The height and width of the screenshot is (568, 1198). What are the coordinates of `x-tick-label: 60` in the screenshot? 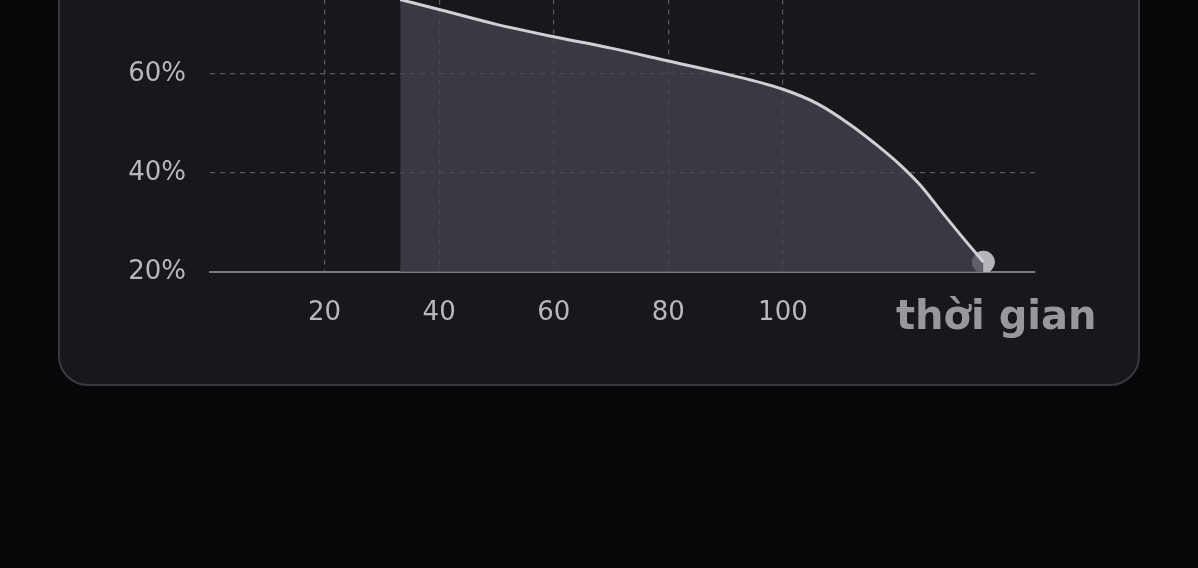 It's located at (554, 311).